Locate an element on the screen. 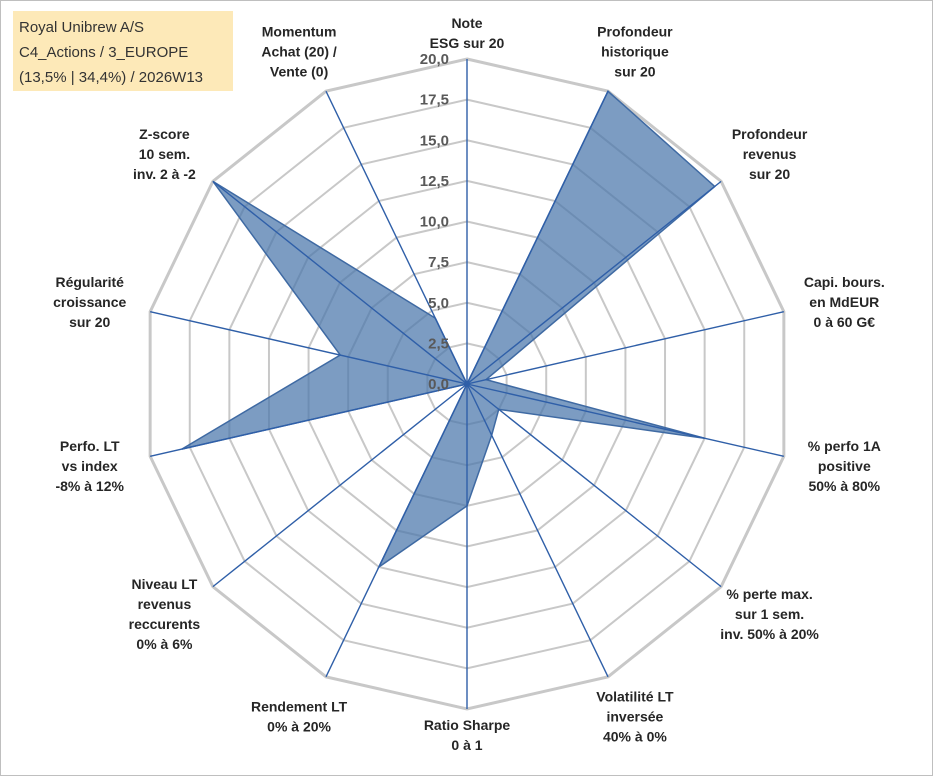  axis-label-8-line-0: Rendement LT is located at coordinates (299, 706).